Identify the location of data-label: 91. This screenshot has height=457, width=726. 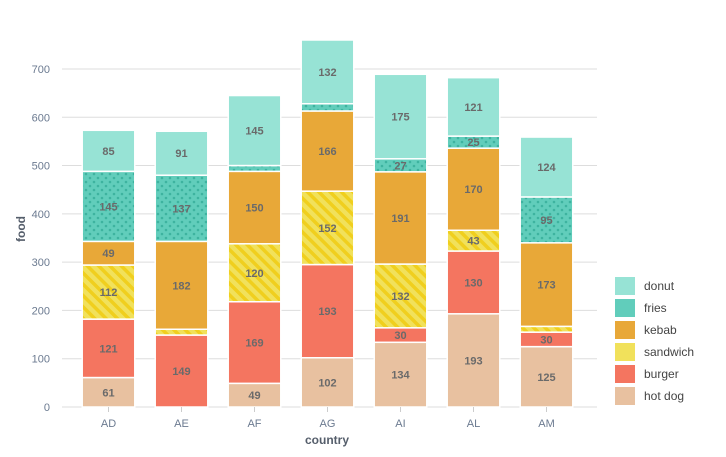
(181, 154).